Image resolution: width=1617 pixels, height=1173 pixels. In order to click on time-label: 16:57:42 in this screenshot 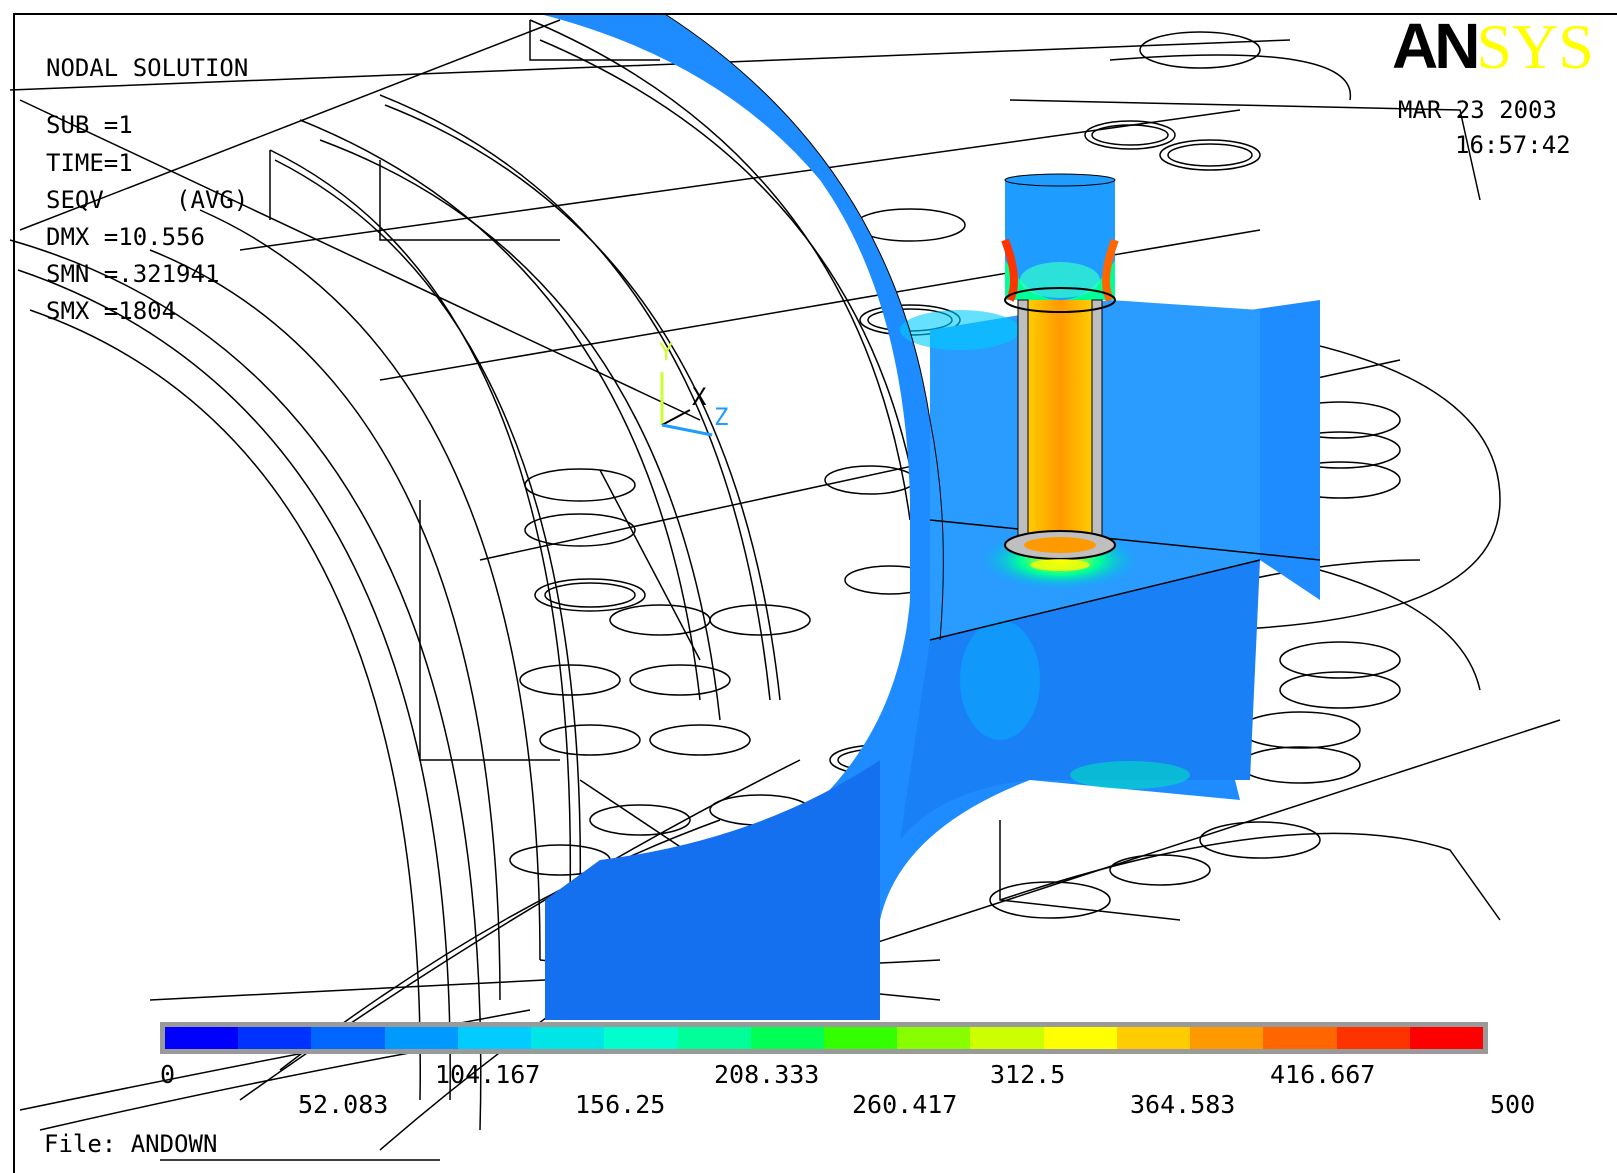, I will do `click(1513, 145)`.